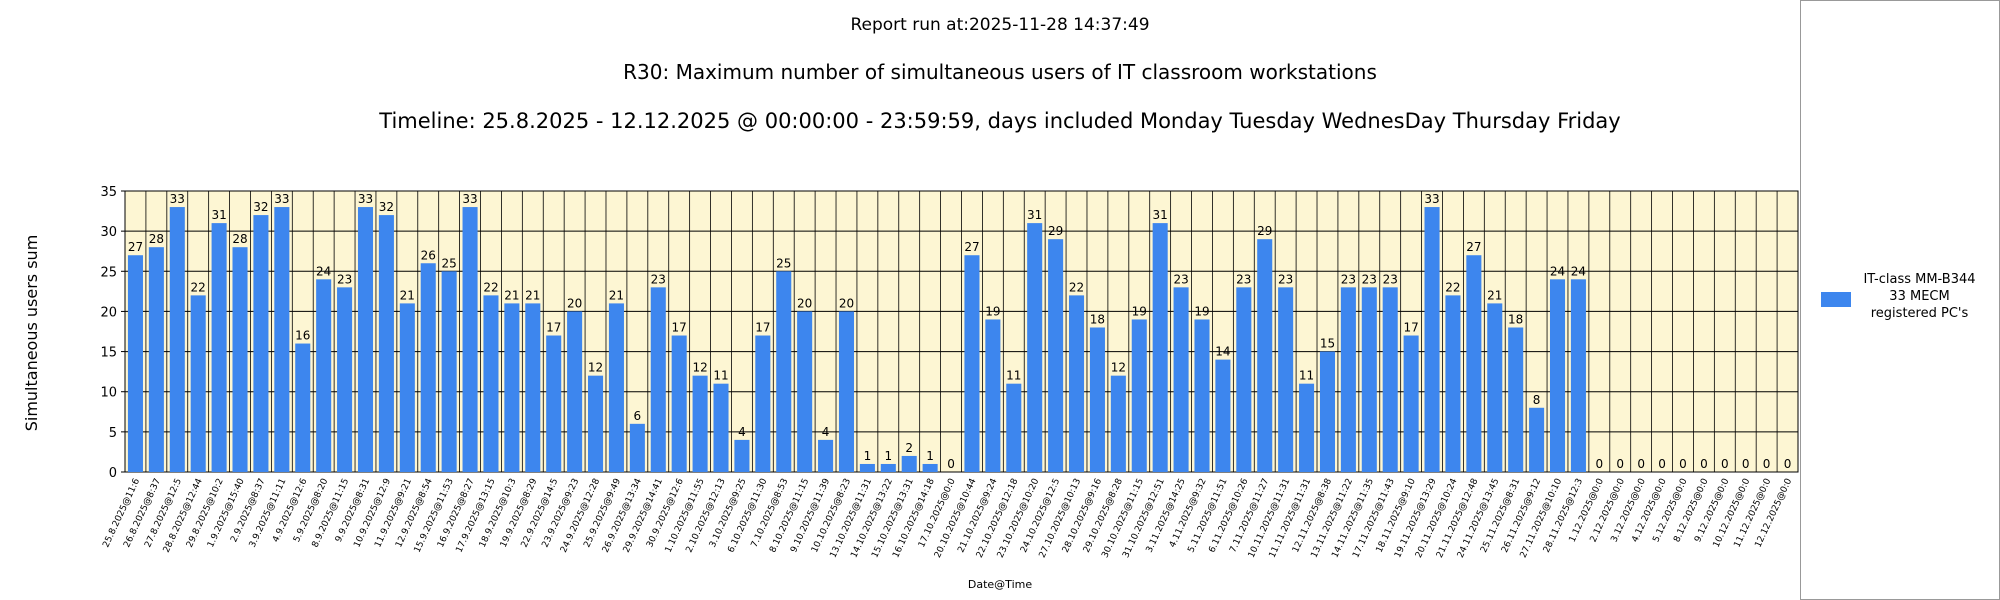 This screenshot has height=600, width=2000. What do you see at coordinates (108, 312) in the screenshot?
I see `y-tick-label: 20` at bounding box center [108, 312].